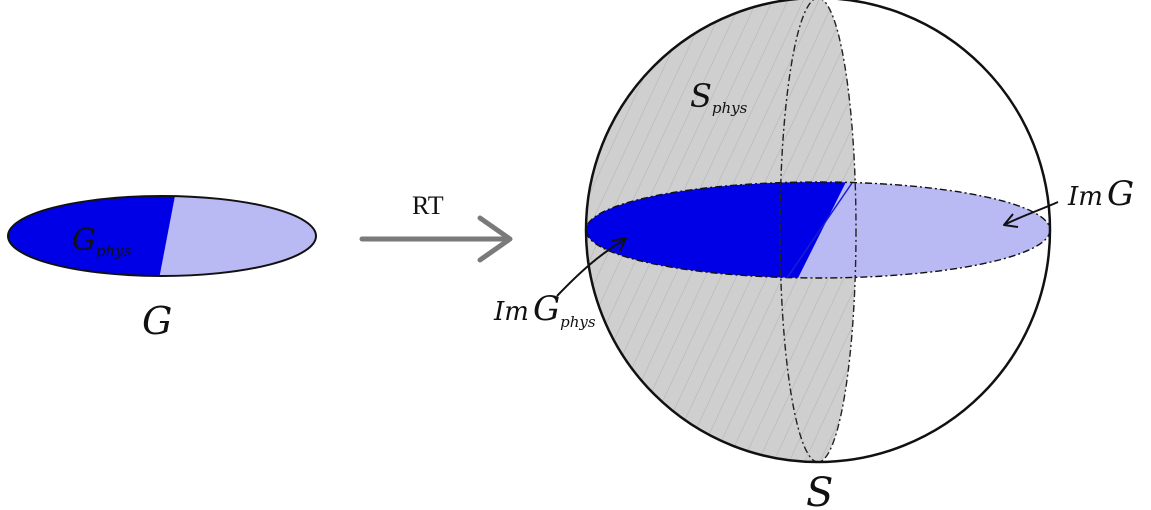  I want to click on pointer-im-g-phys, so click(591, 267).